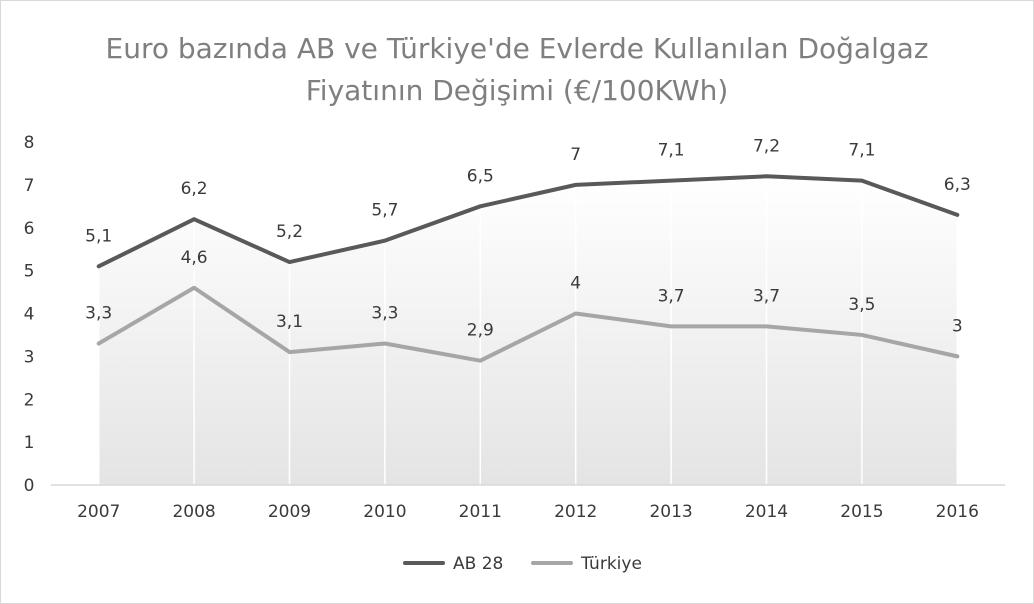 The height and width of the screenshot is (604, 1034). Describe the element at coordinates (194, 258) in the screenshot. I see `data-label-türkiye-2008: 4,6` at that location.